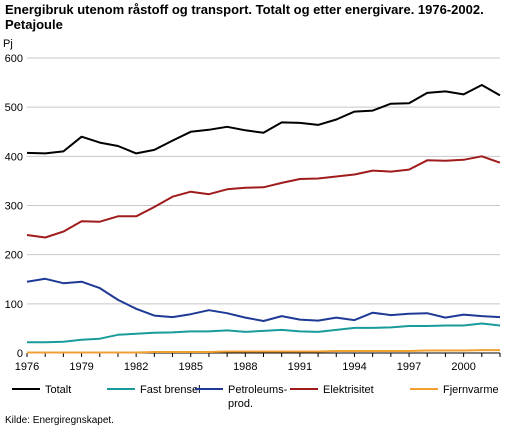 This screenshot has height=432, width=510. I want to click on legend-label: Elektrisitet, so click(348, 390).